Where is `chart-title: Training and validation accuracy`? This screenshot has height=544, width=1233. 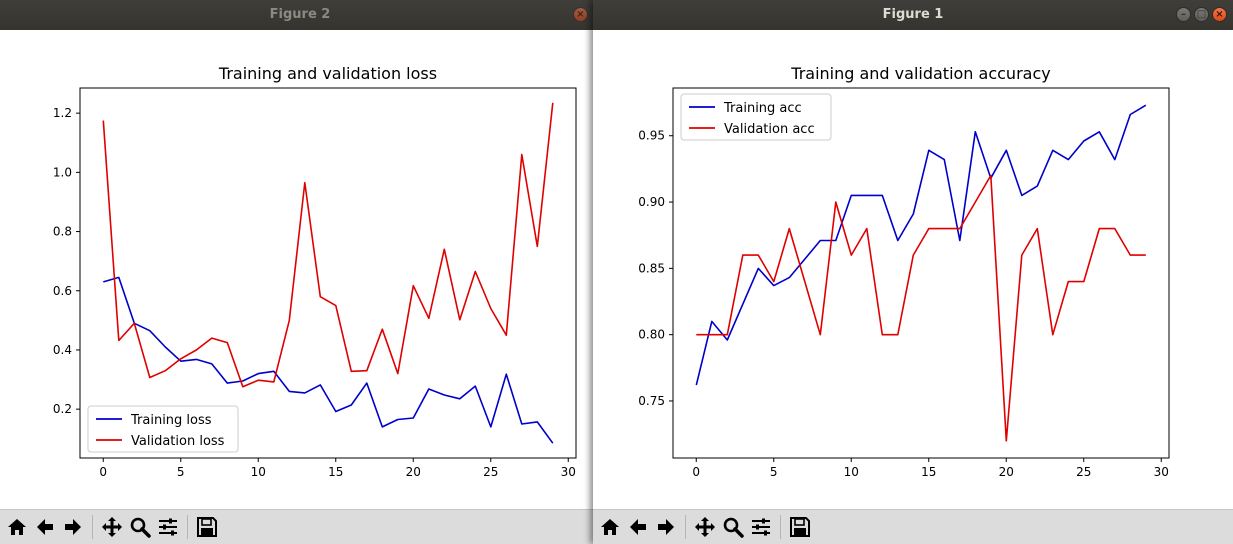
chart-title: Training and validation accuracy is located at coordinates (920, 73).